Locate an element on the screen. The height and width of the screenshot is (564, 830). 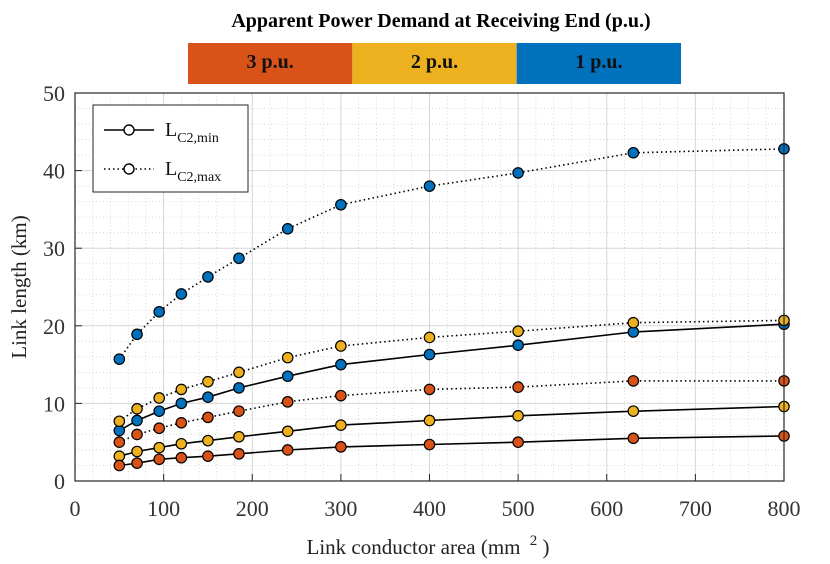
x-axis-ticks: 0 100 200 300 400 500 600 700 800 is located at coordinates (435, 497).